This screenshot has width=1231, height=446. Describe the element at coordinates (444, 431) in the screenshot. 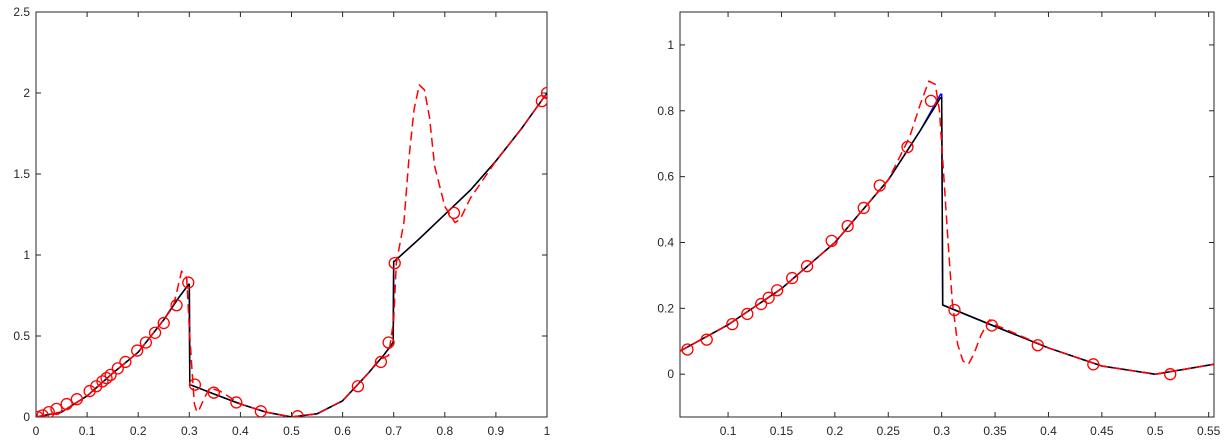

I see `x-tick-label: 0.8` at that location.